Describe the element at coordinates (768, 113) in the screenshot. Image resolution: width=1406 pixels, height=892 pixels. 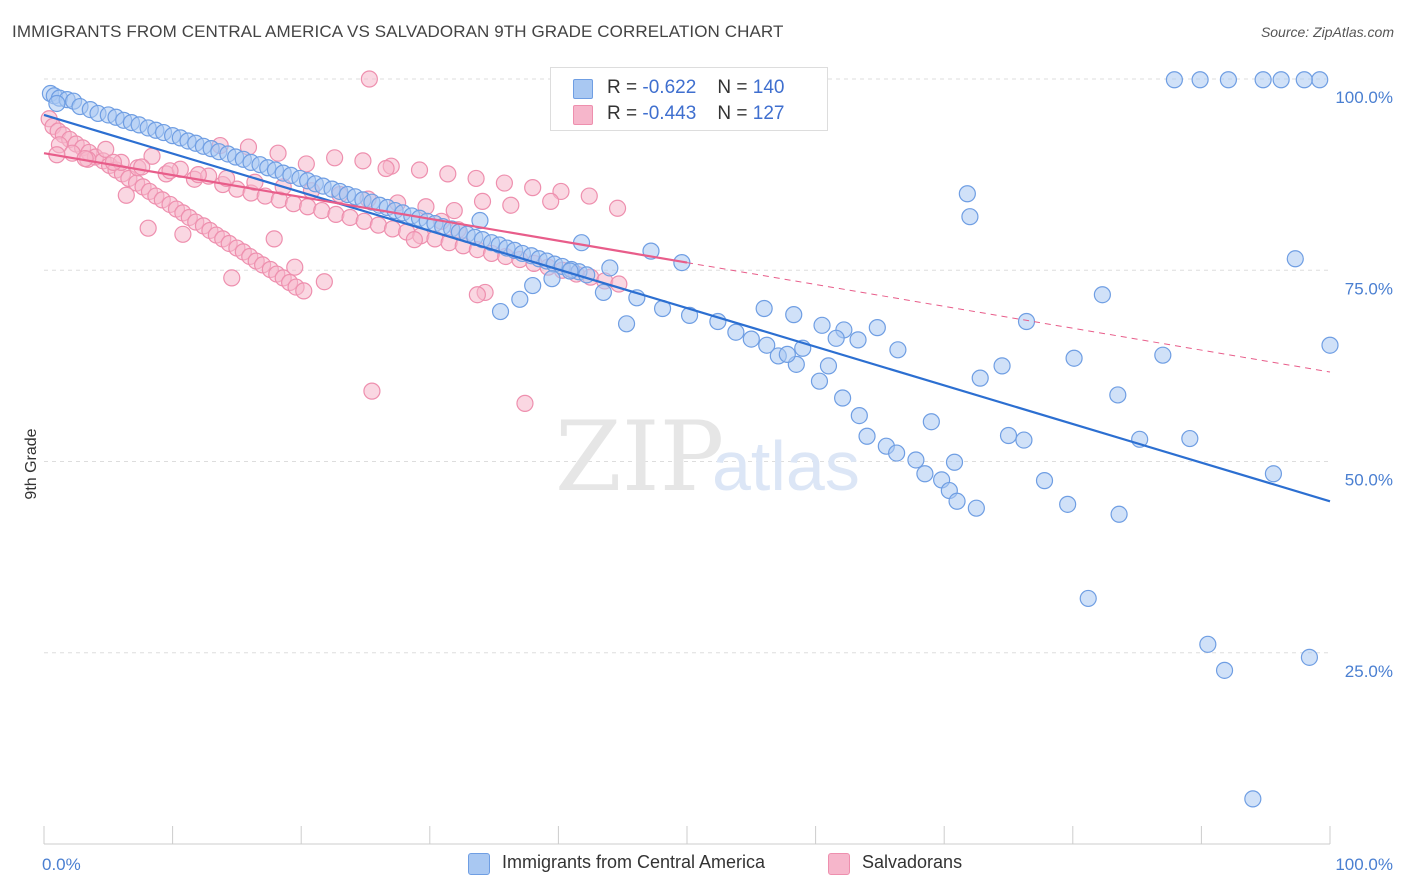
I see `legend-n-value: 127` at that location.